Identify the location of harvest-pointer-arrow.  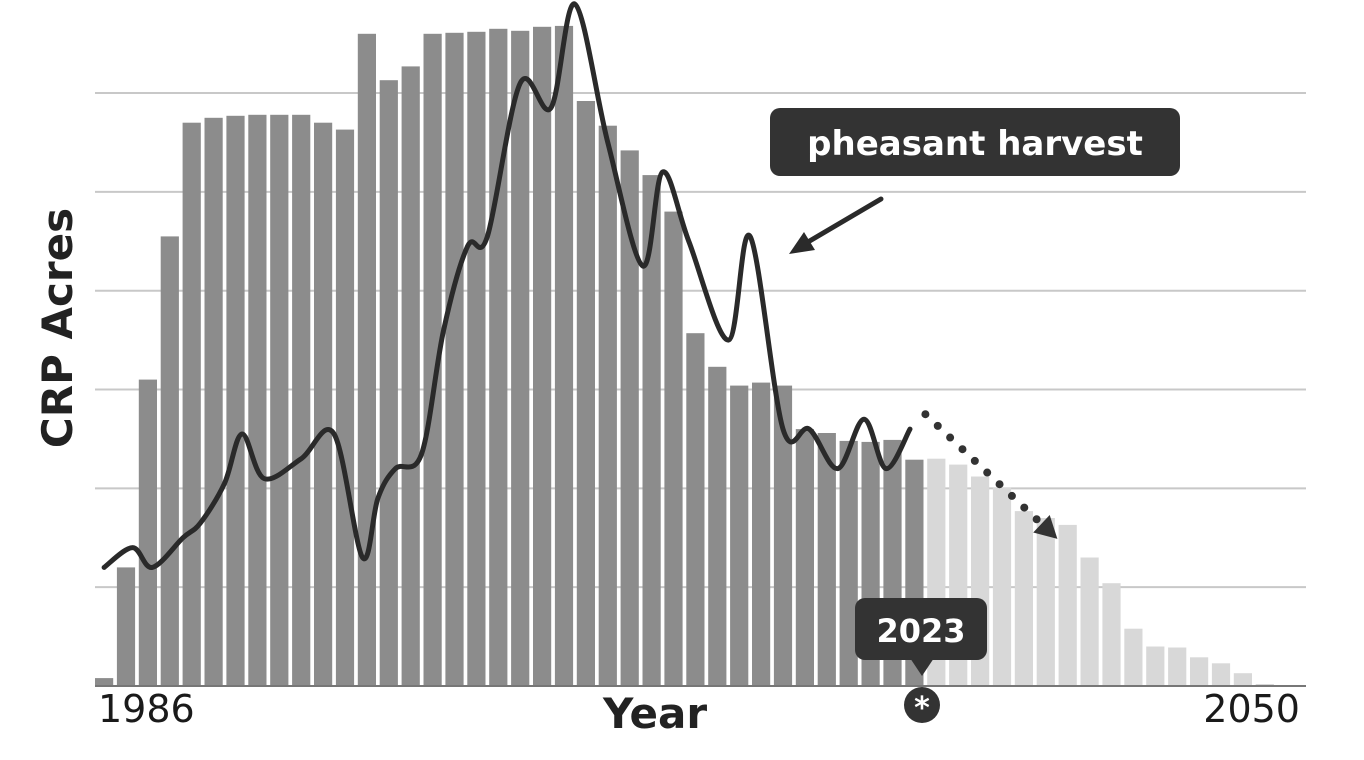
(838, 224).